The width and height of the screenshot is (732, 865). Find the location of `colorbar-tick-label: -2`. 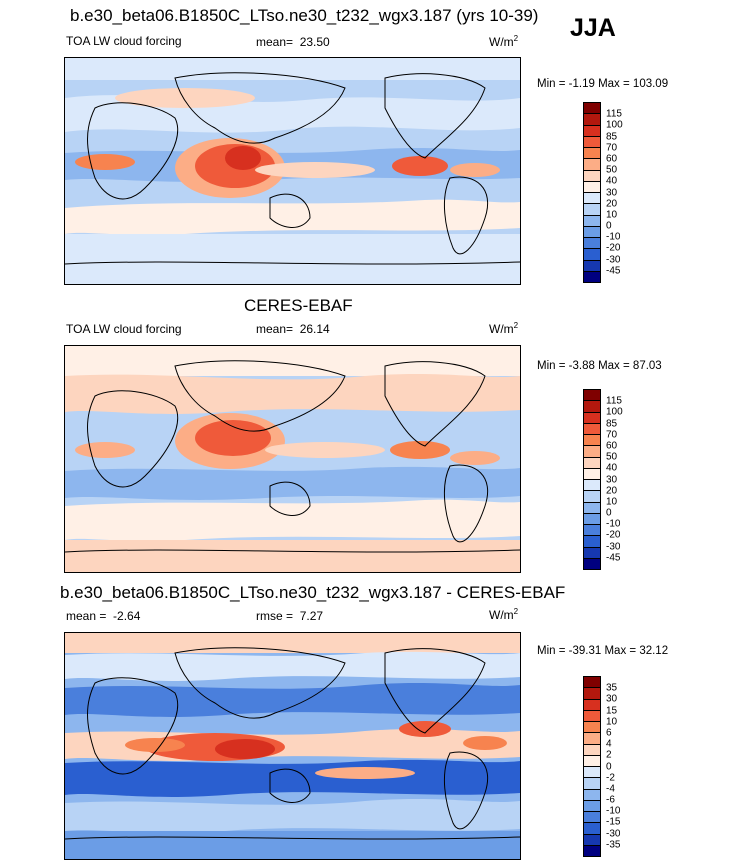

colorbar-tick-label: -2 is located at coordinates (610, 778).